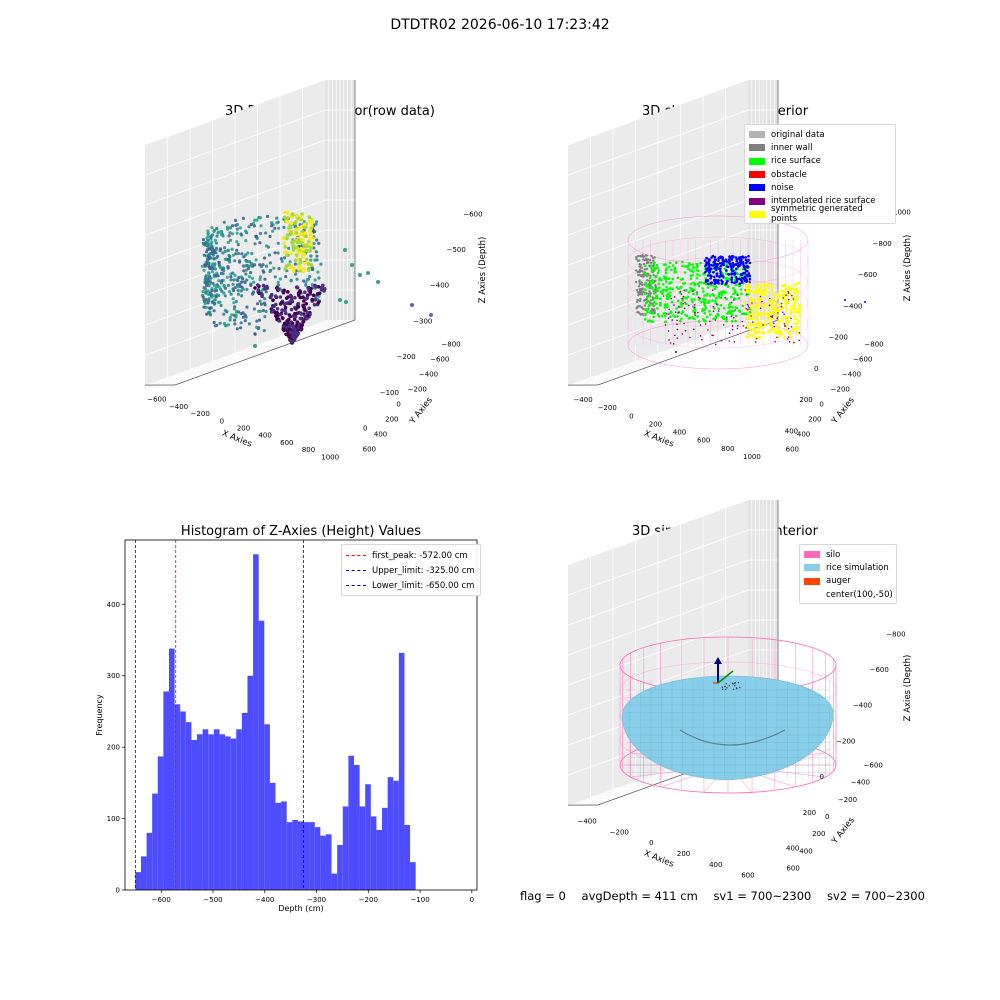 This screenshot has height=1000, width=1000. I want to click on legend-entry: Lower_limit: -650.00 cm, so click(411, 585).